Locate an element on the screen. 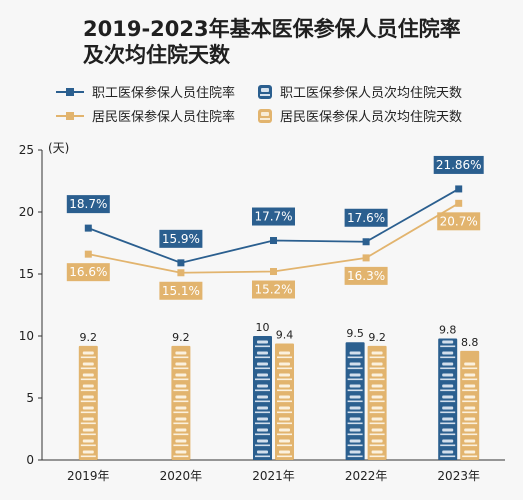 The width and height of the screenshot is (523, 500). data-label-employee: 21.86% is located at coordinates (459, 165).